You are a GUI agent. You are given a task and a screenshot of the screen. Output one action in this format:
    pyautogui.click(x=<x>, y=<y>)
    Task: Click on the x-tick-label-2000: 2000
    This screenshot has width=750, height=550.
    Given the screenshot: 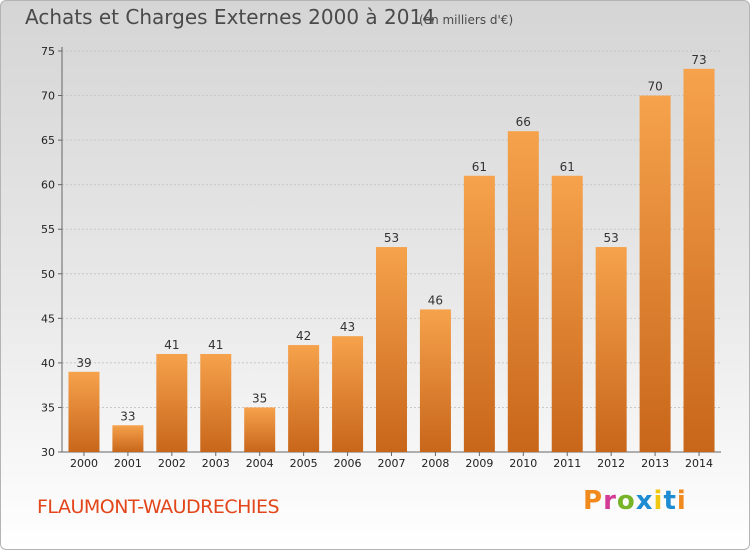 What is the action you would take?
    pyautogui.click(x=84, y=463)
    